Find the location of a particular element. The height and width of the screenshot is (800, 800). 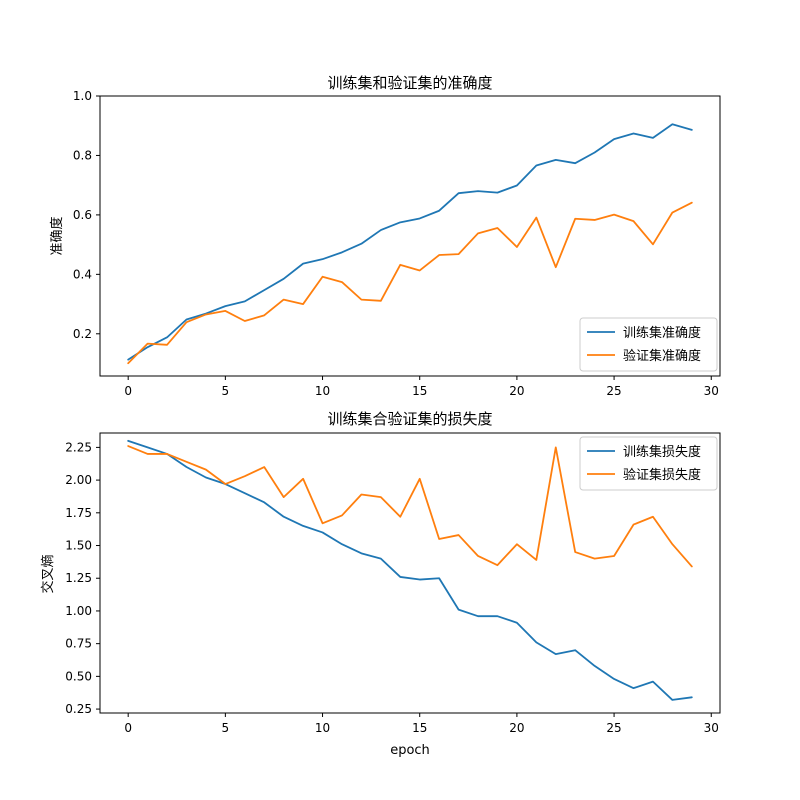

legend-label: 验证集准确度 is located at coordinates (662, 356).